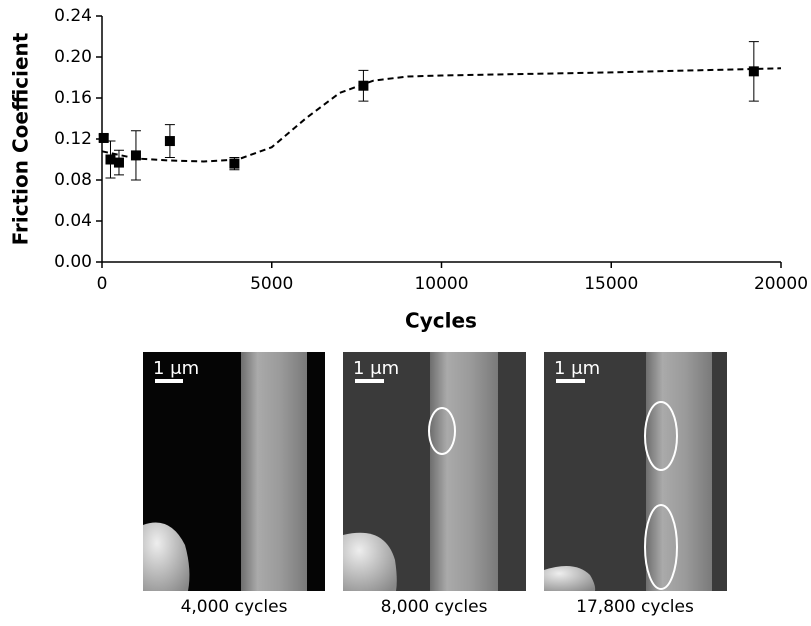  What do you see at coordinates (611, 284) in the screenshot?
I see `x-tick-label: 15000` at bounding box center [611, 284].